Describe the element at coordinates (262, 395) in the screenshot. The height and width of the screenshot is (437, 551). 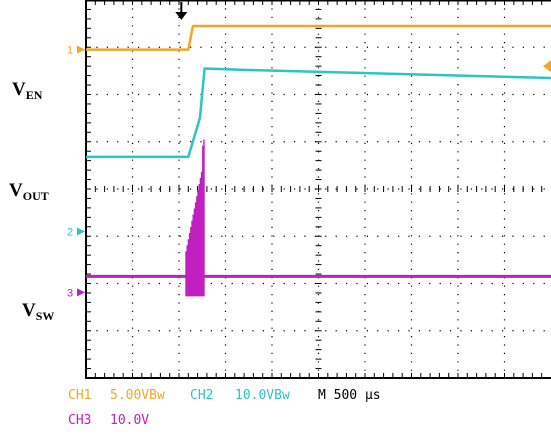
I see `status-ch2-value: 10.0VBw` at that location.